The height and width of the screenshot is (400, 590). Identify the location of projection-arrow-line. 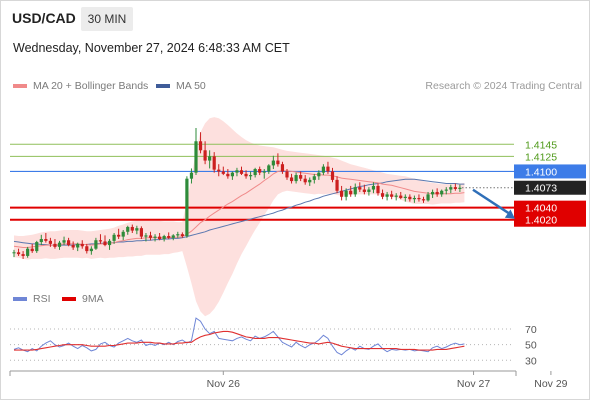
(492, 202).